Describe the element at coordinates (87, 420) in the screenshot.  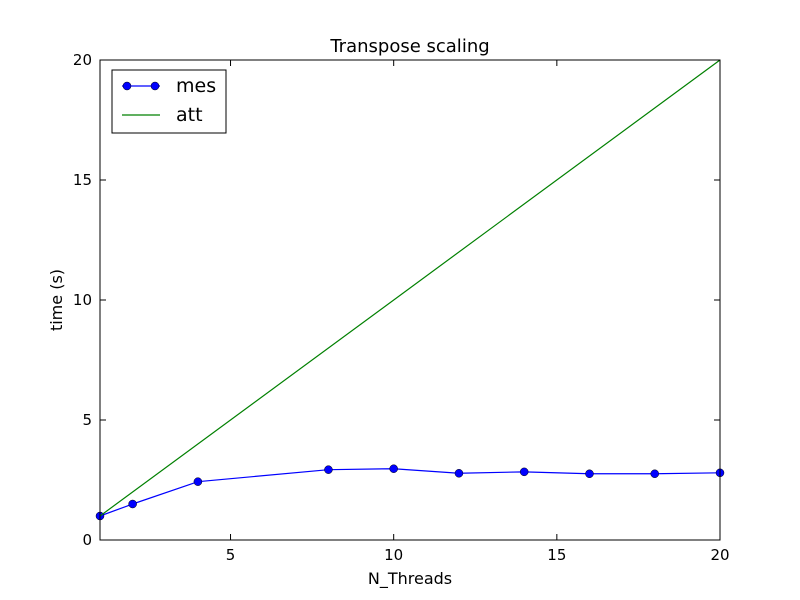
I see `y-tick-label: 5` at that location.